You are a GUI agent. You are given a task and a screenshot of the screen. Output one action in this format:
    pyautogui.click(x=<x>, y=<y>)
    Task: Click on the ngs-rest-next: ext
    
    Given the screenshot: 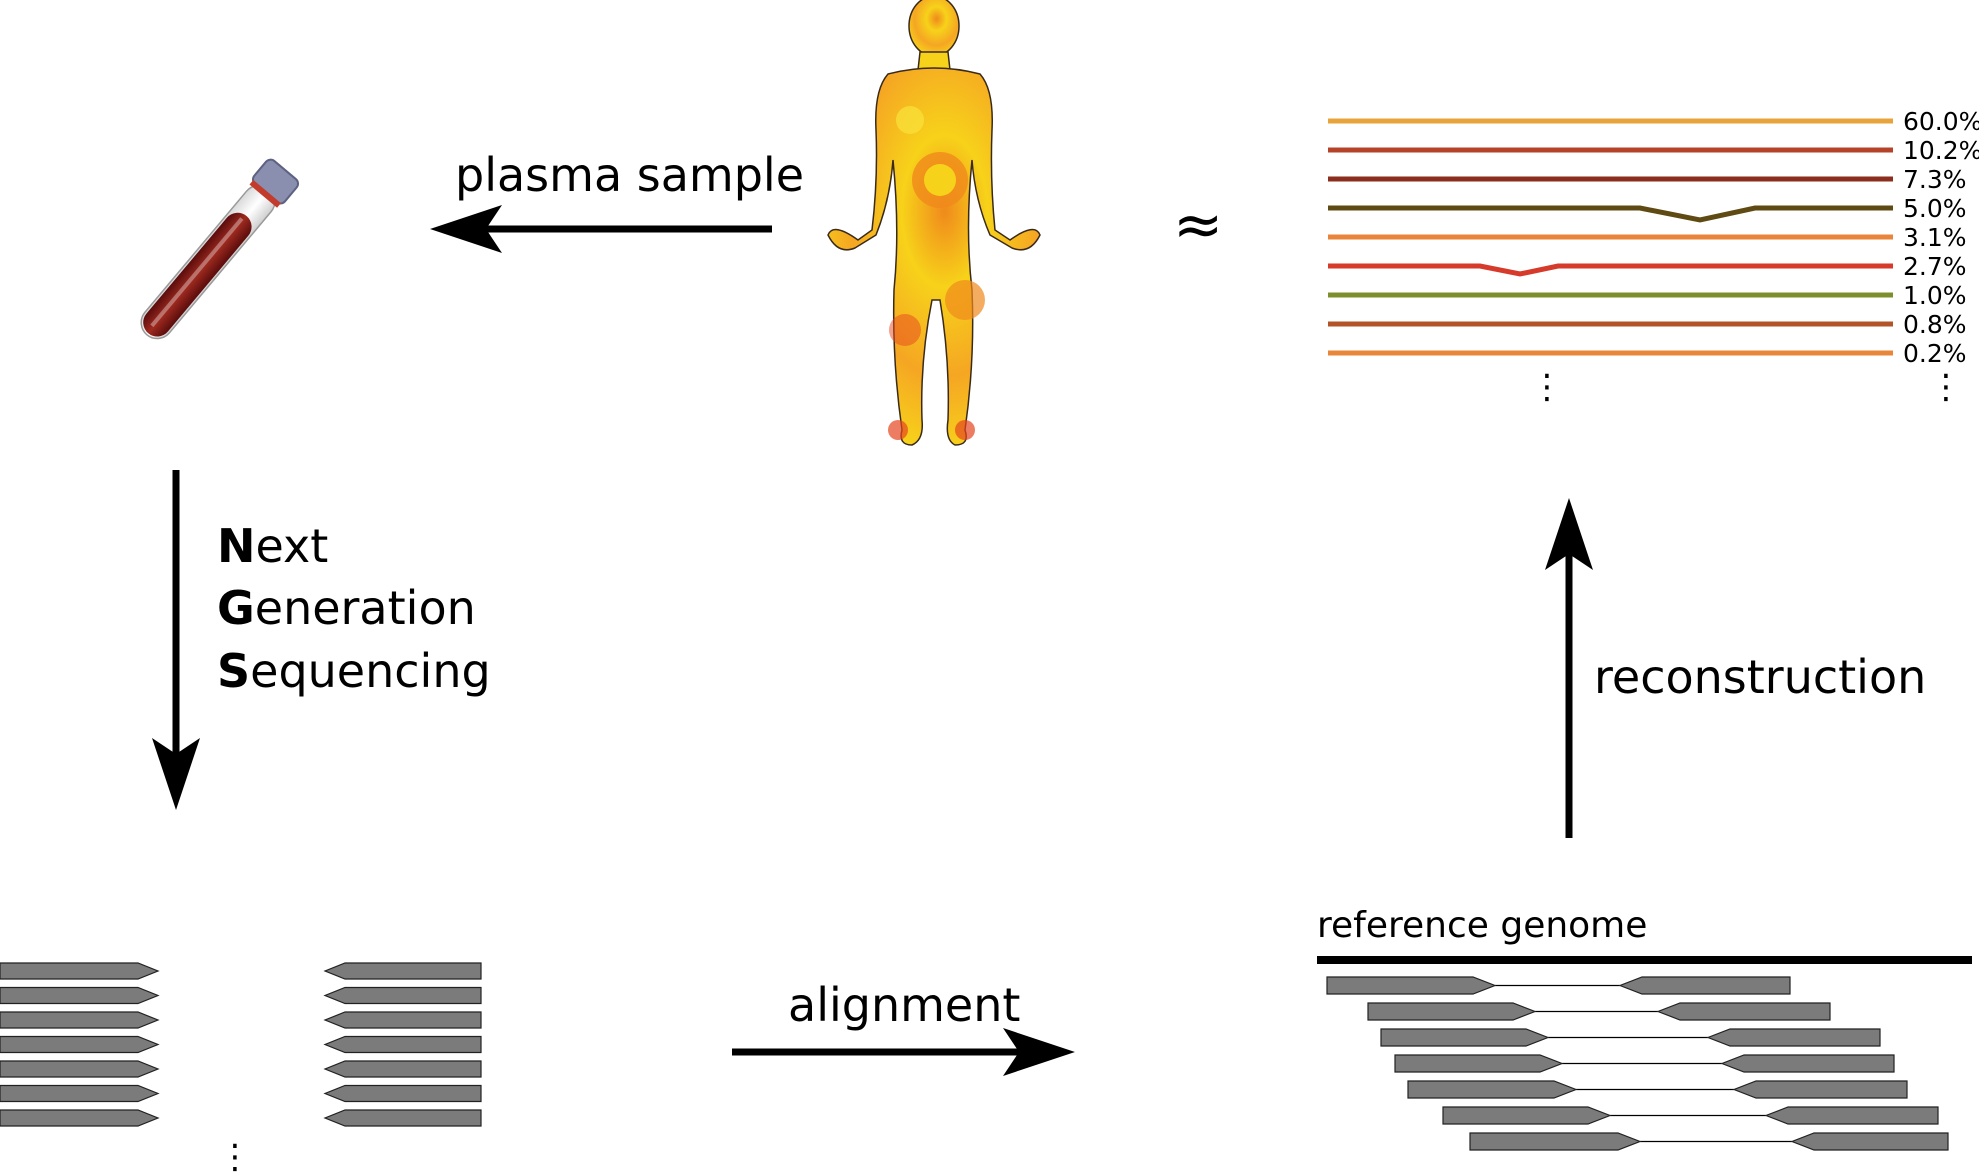 What is the action you would take?
    pyautogui.click(x=292, y=546)
    